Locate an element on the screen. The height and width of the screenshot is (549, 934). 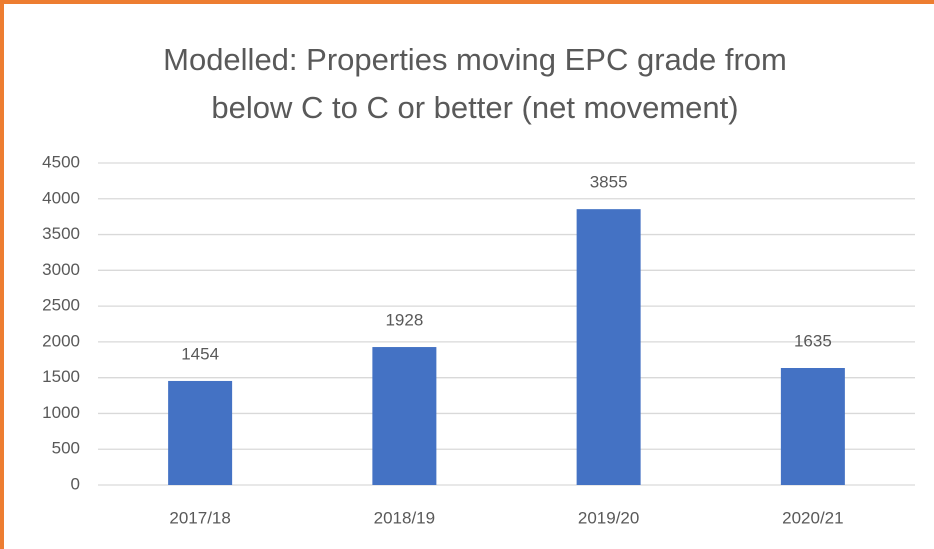
y-tick-label: 2000 is located at coordinates (61, 340).